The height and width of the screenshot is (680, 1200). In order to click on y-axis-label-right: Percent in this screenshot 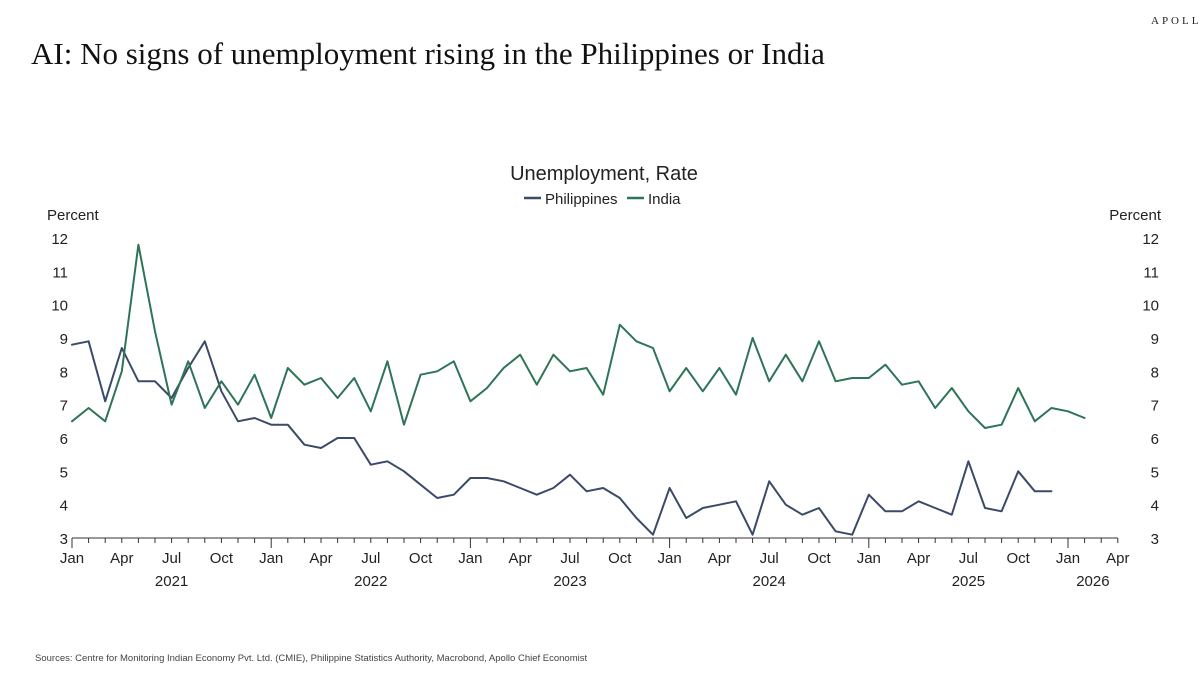, I will do `click(1135, 215)`.